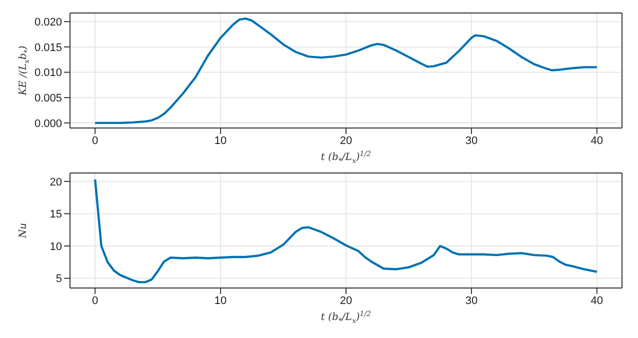 This screenshot has width=638, height=338. What do you see at coordinates (56, 182) in the screenshot?
I see `y-tick-label: 20` at bounding box center [56, 182].